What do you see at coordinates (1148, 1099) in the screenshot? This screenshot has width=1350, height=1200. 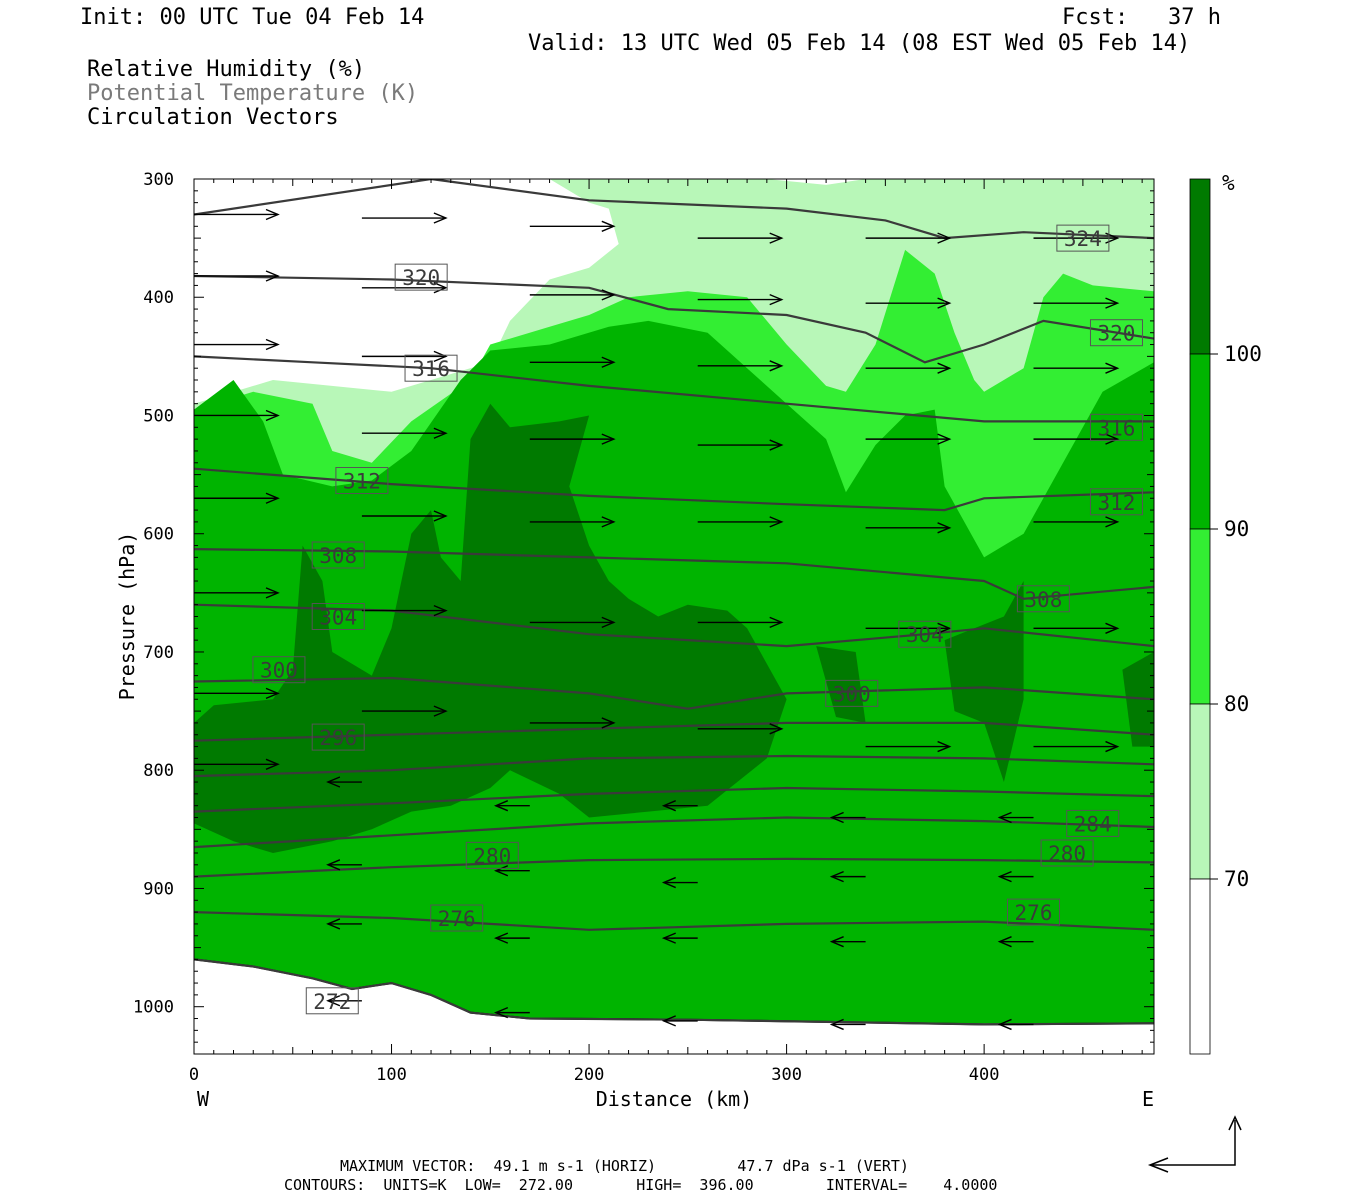 I see `east-label: E` at bounding box center [1148, 1099].